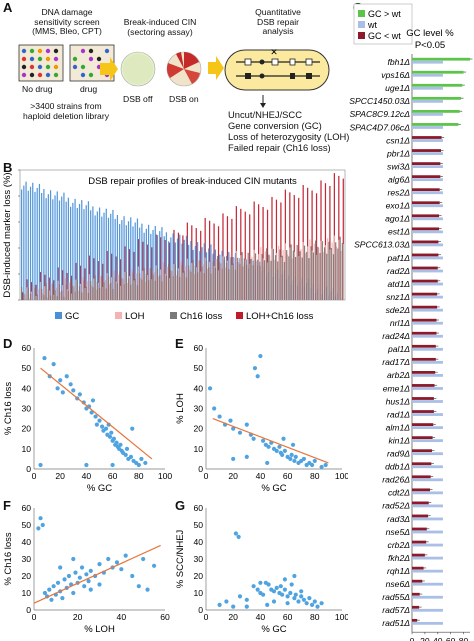 The width and height of the screenshot is (474, 641). I want to click on dsb-on-label: DSB on, so click(184, 99).